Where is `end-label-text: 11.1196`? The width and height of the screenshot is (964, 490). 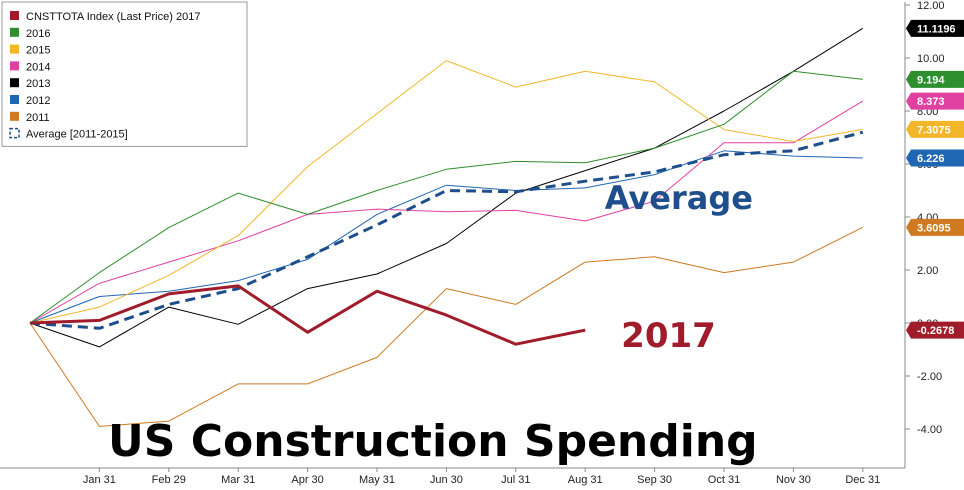 end-label-text: 11.1196 is located at coordinates (936, 29).